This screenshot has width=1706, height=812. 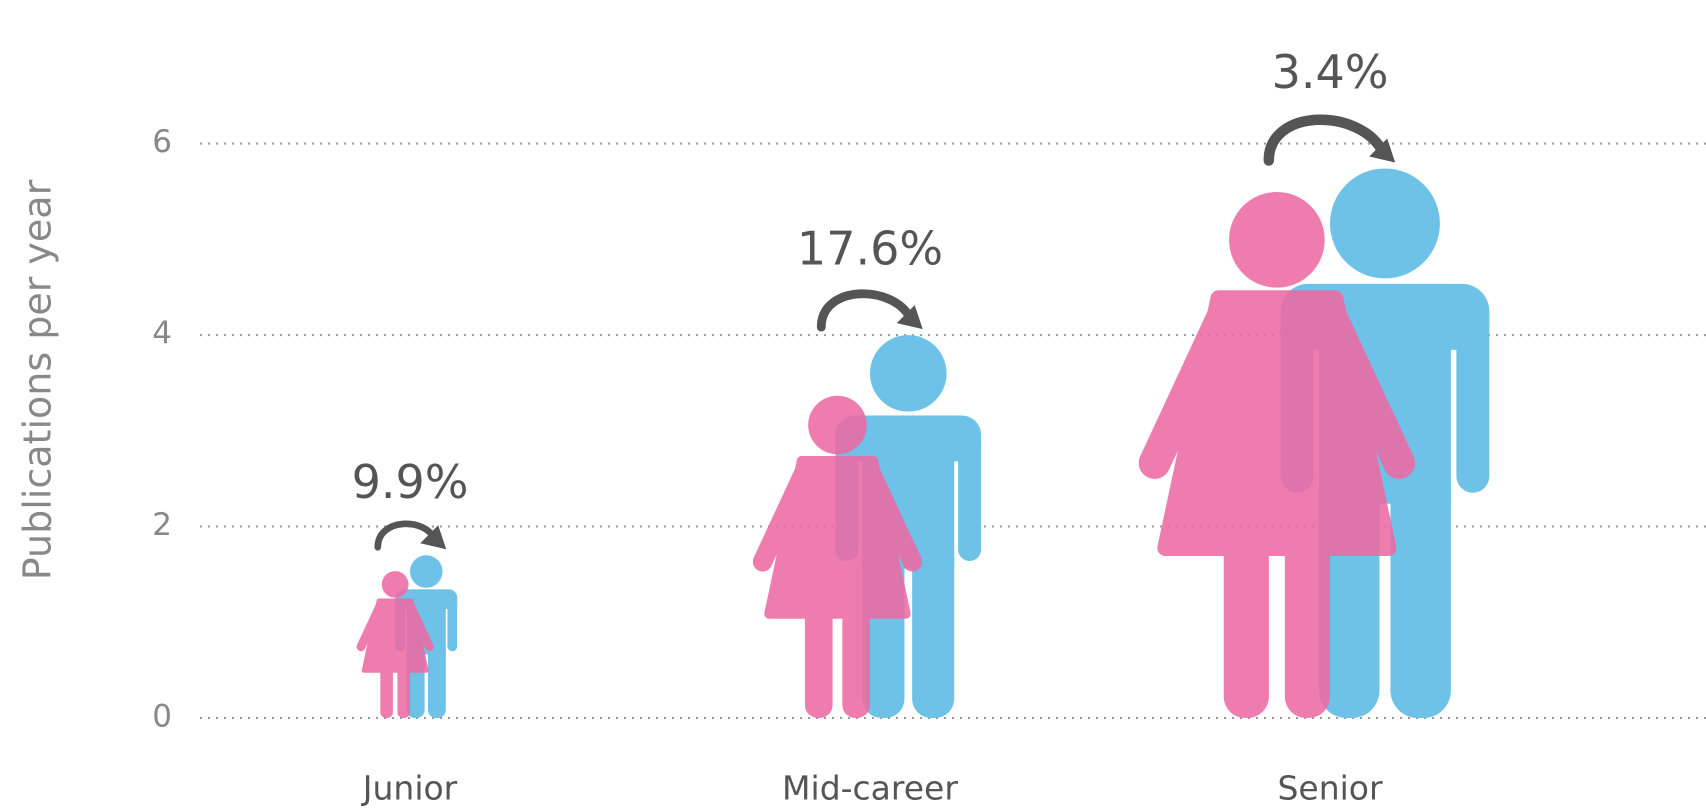 What do you see at coordinates (162, 142) in the screenshot?
I see `y-tick-label: 6` at bounding box center [162, 142].